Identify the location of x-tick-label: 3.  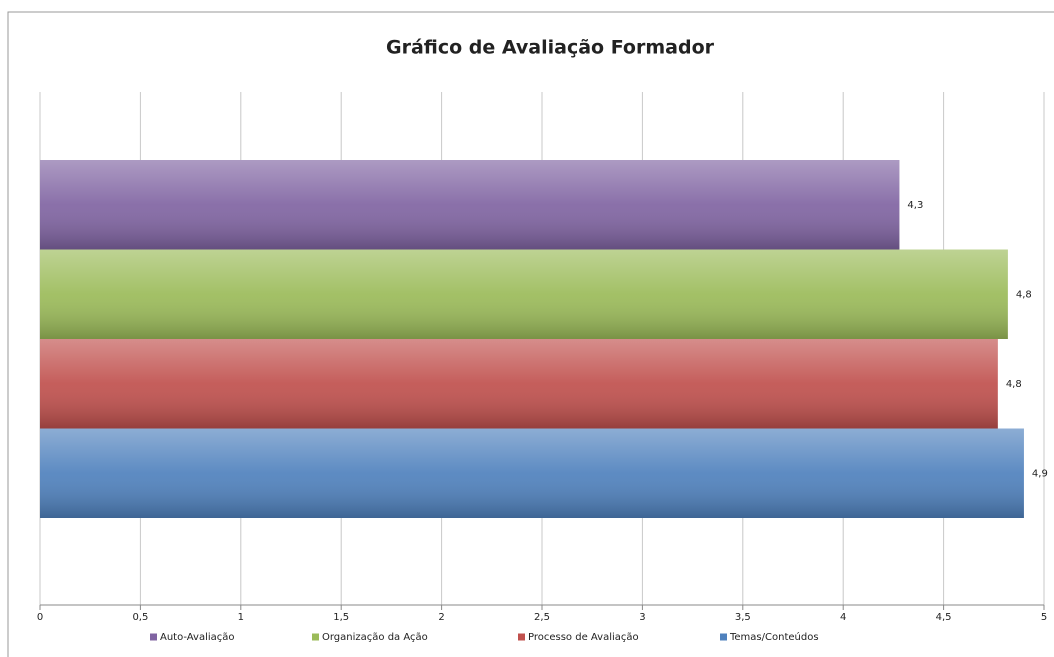
(642, 617).